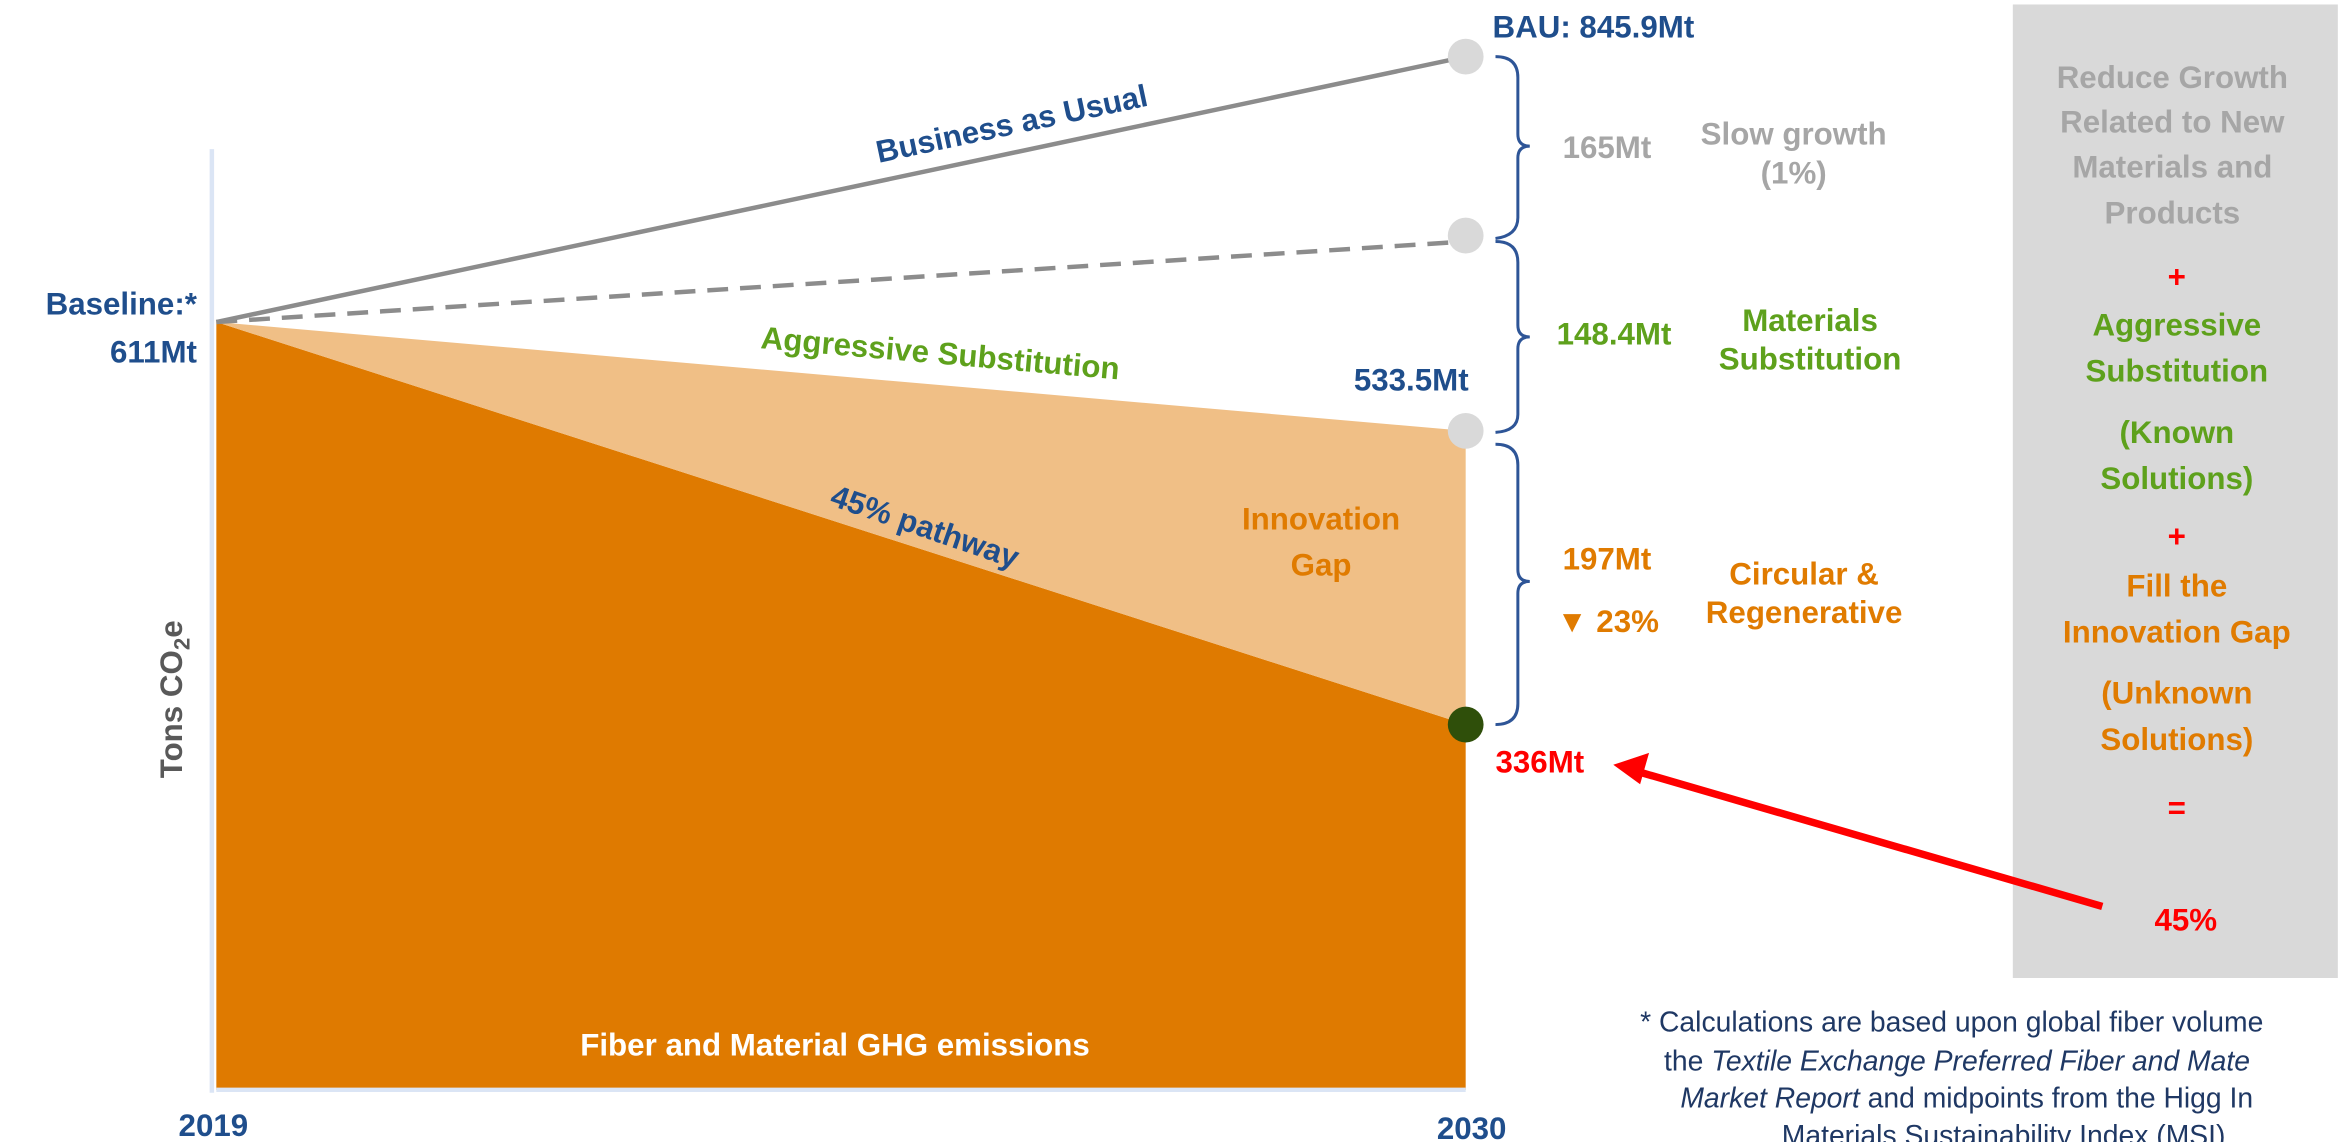  Describe the element at coordinates (1321, 564) in the screenshot. I see `gap-label: Gap` at that location.